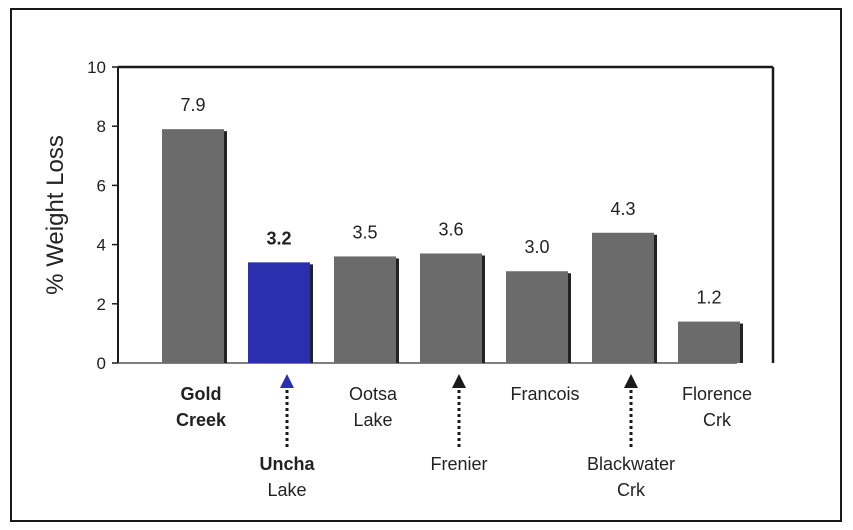  I want to click on bar-value-label: 3.5, so click(364, 232).